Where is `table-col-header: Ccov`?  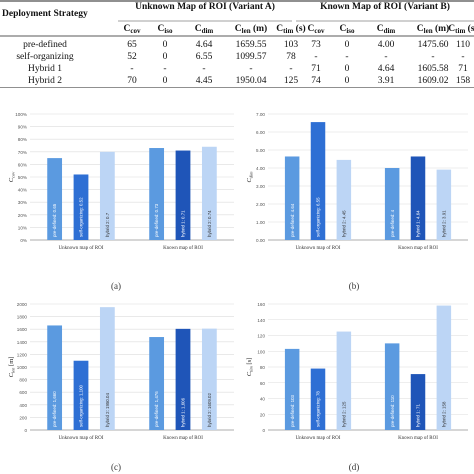
table-col-header: Ccov is located at coordinates (316, 29).